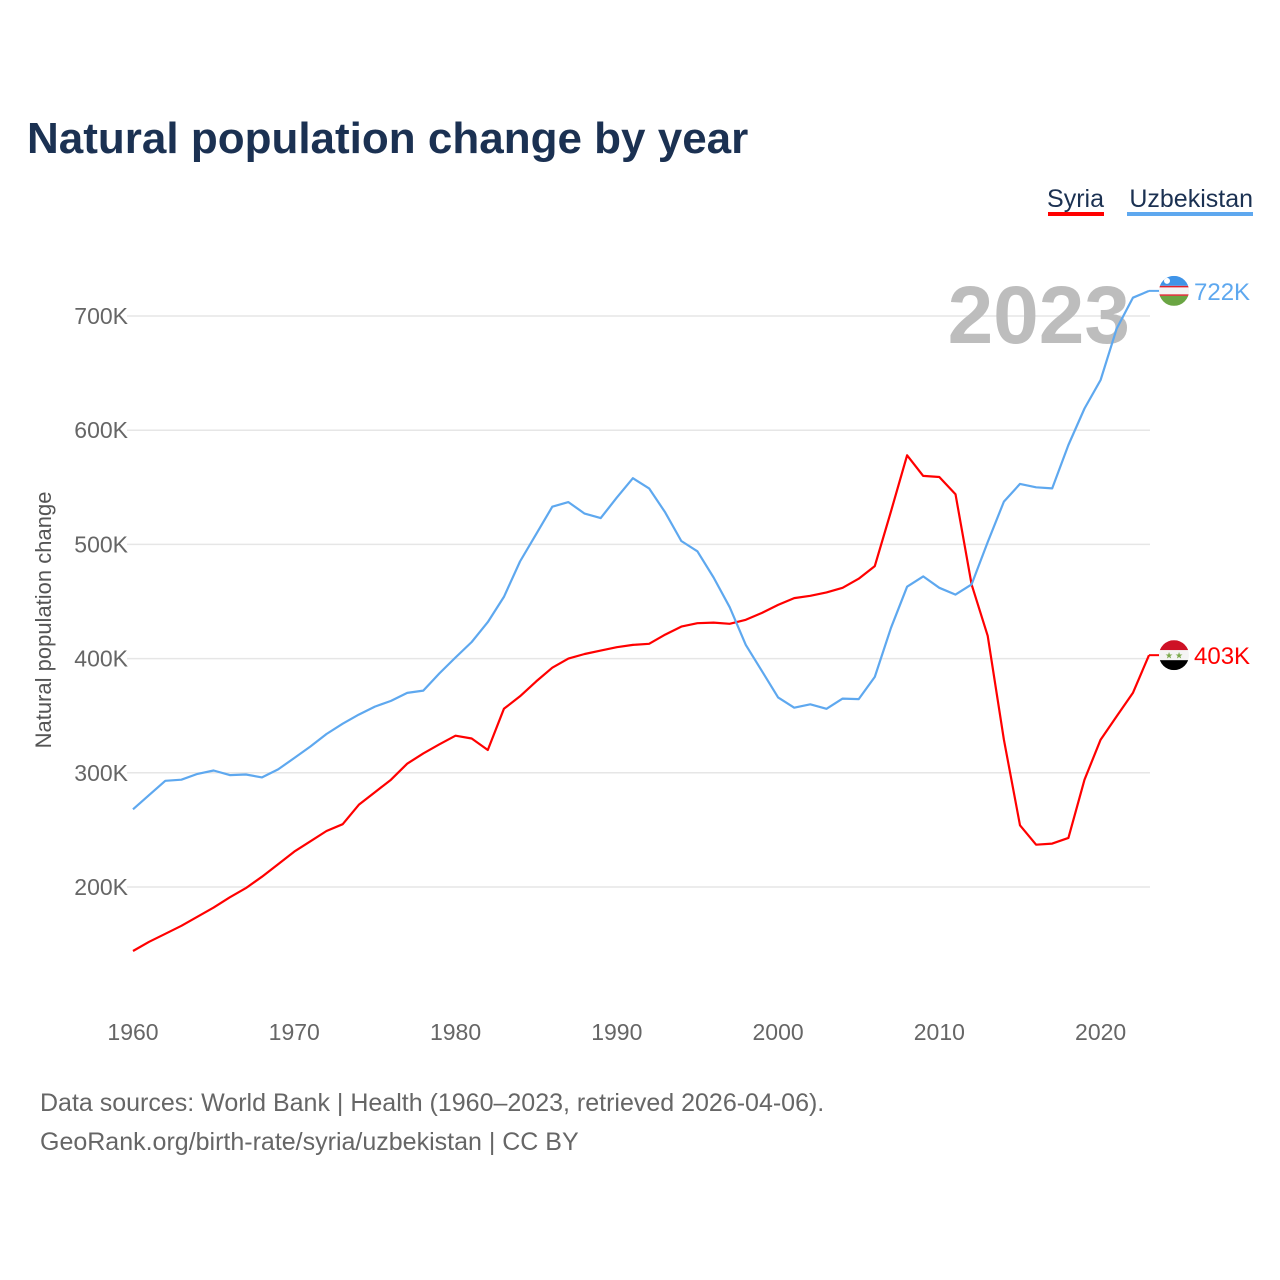 The image size is (1280, 1280). I want to click on y-tick-label: 600K, so click(101, 430).